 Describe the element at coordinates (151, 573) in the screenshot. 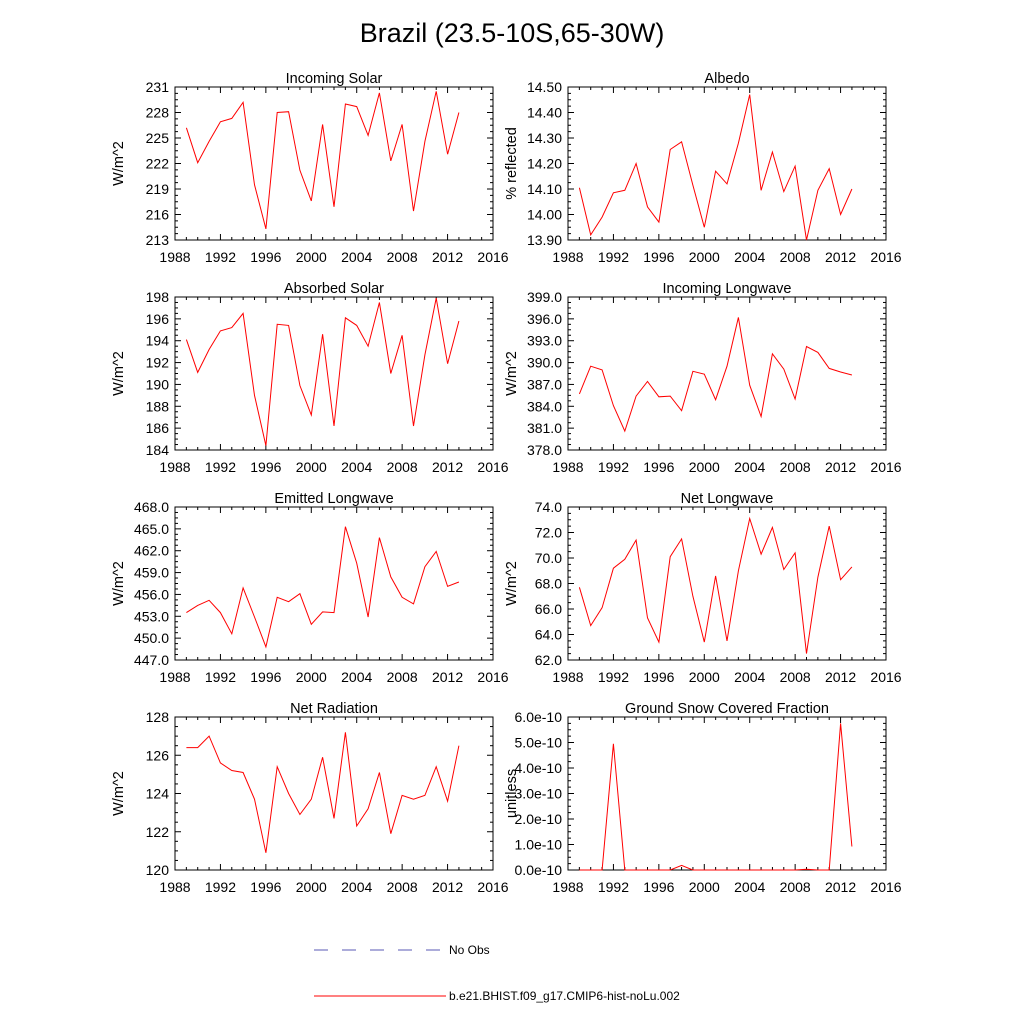

I see `y-tick-label: 459.0` at that location.